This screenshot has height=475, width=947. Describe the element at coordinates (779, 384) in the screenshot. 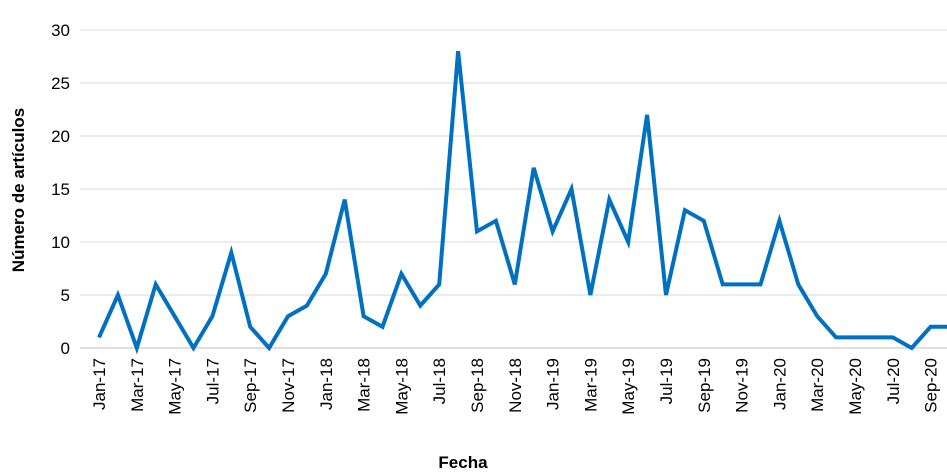

I see `x-tick-label: Jan-20` at that location.